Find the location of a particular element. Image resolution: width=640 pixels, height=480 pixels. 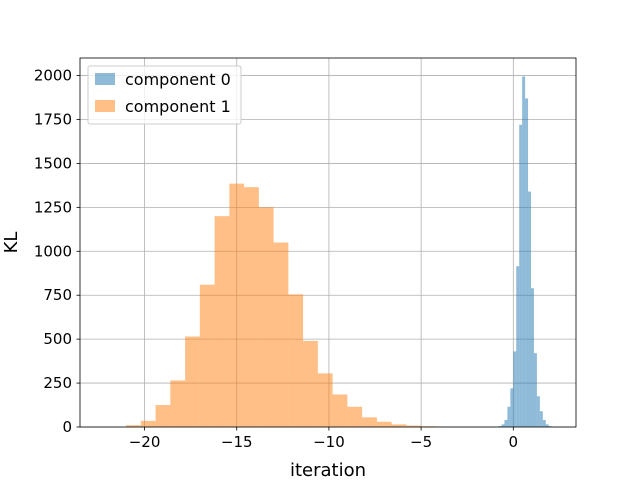

y-tick-label: 750 is located at coordinates (57, 295).